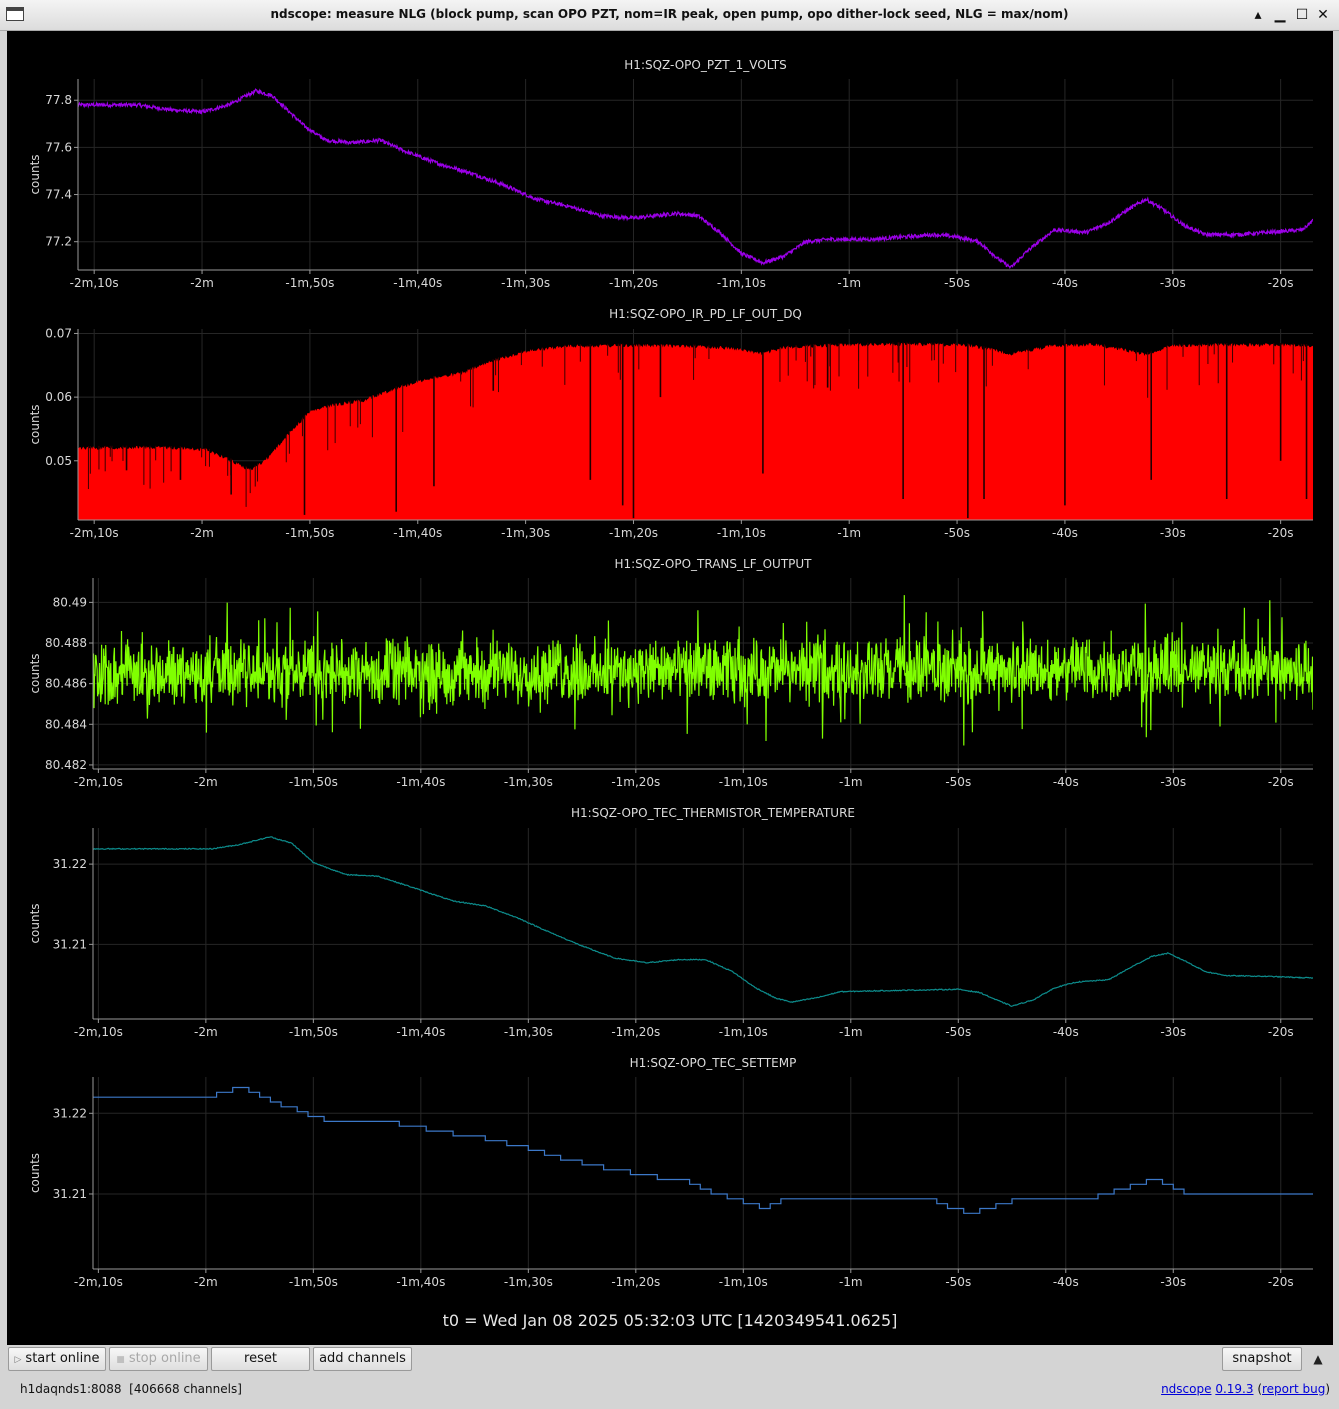  Describe the element at coordinates (1258, 15) in the screenshot. I see `shade-icon: ▴` at that location.